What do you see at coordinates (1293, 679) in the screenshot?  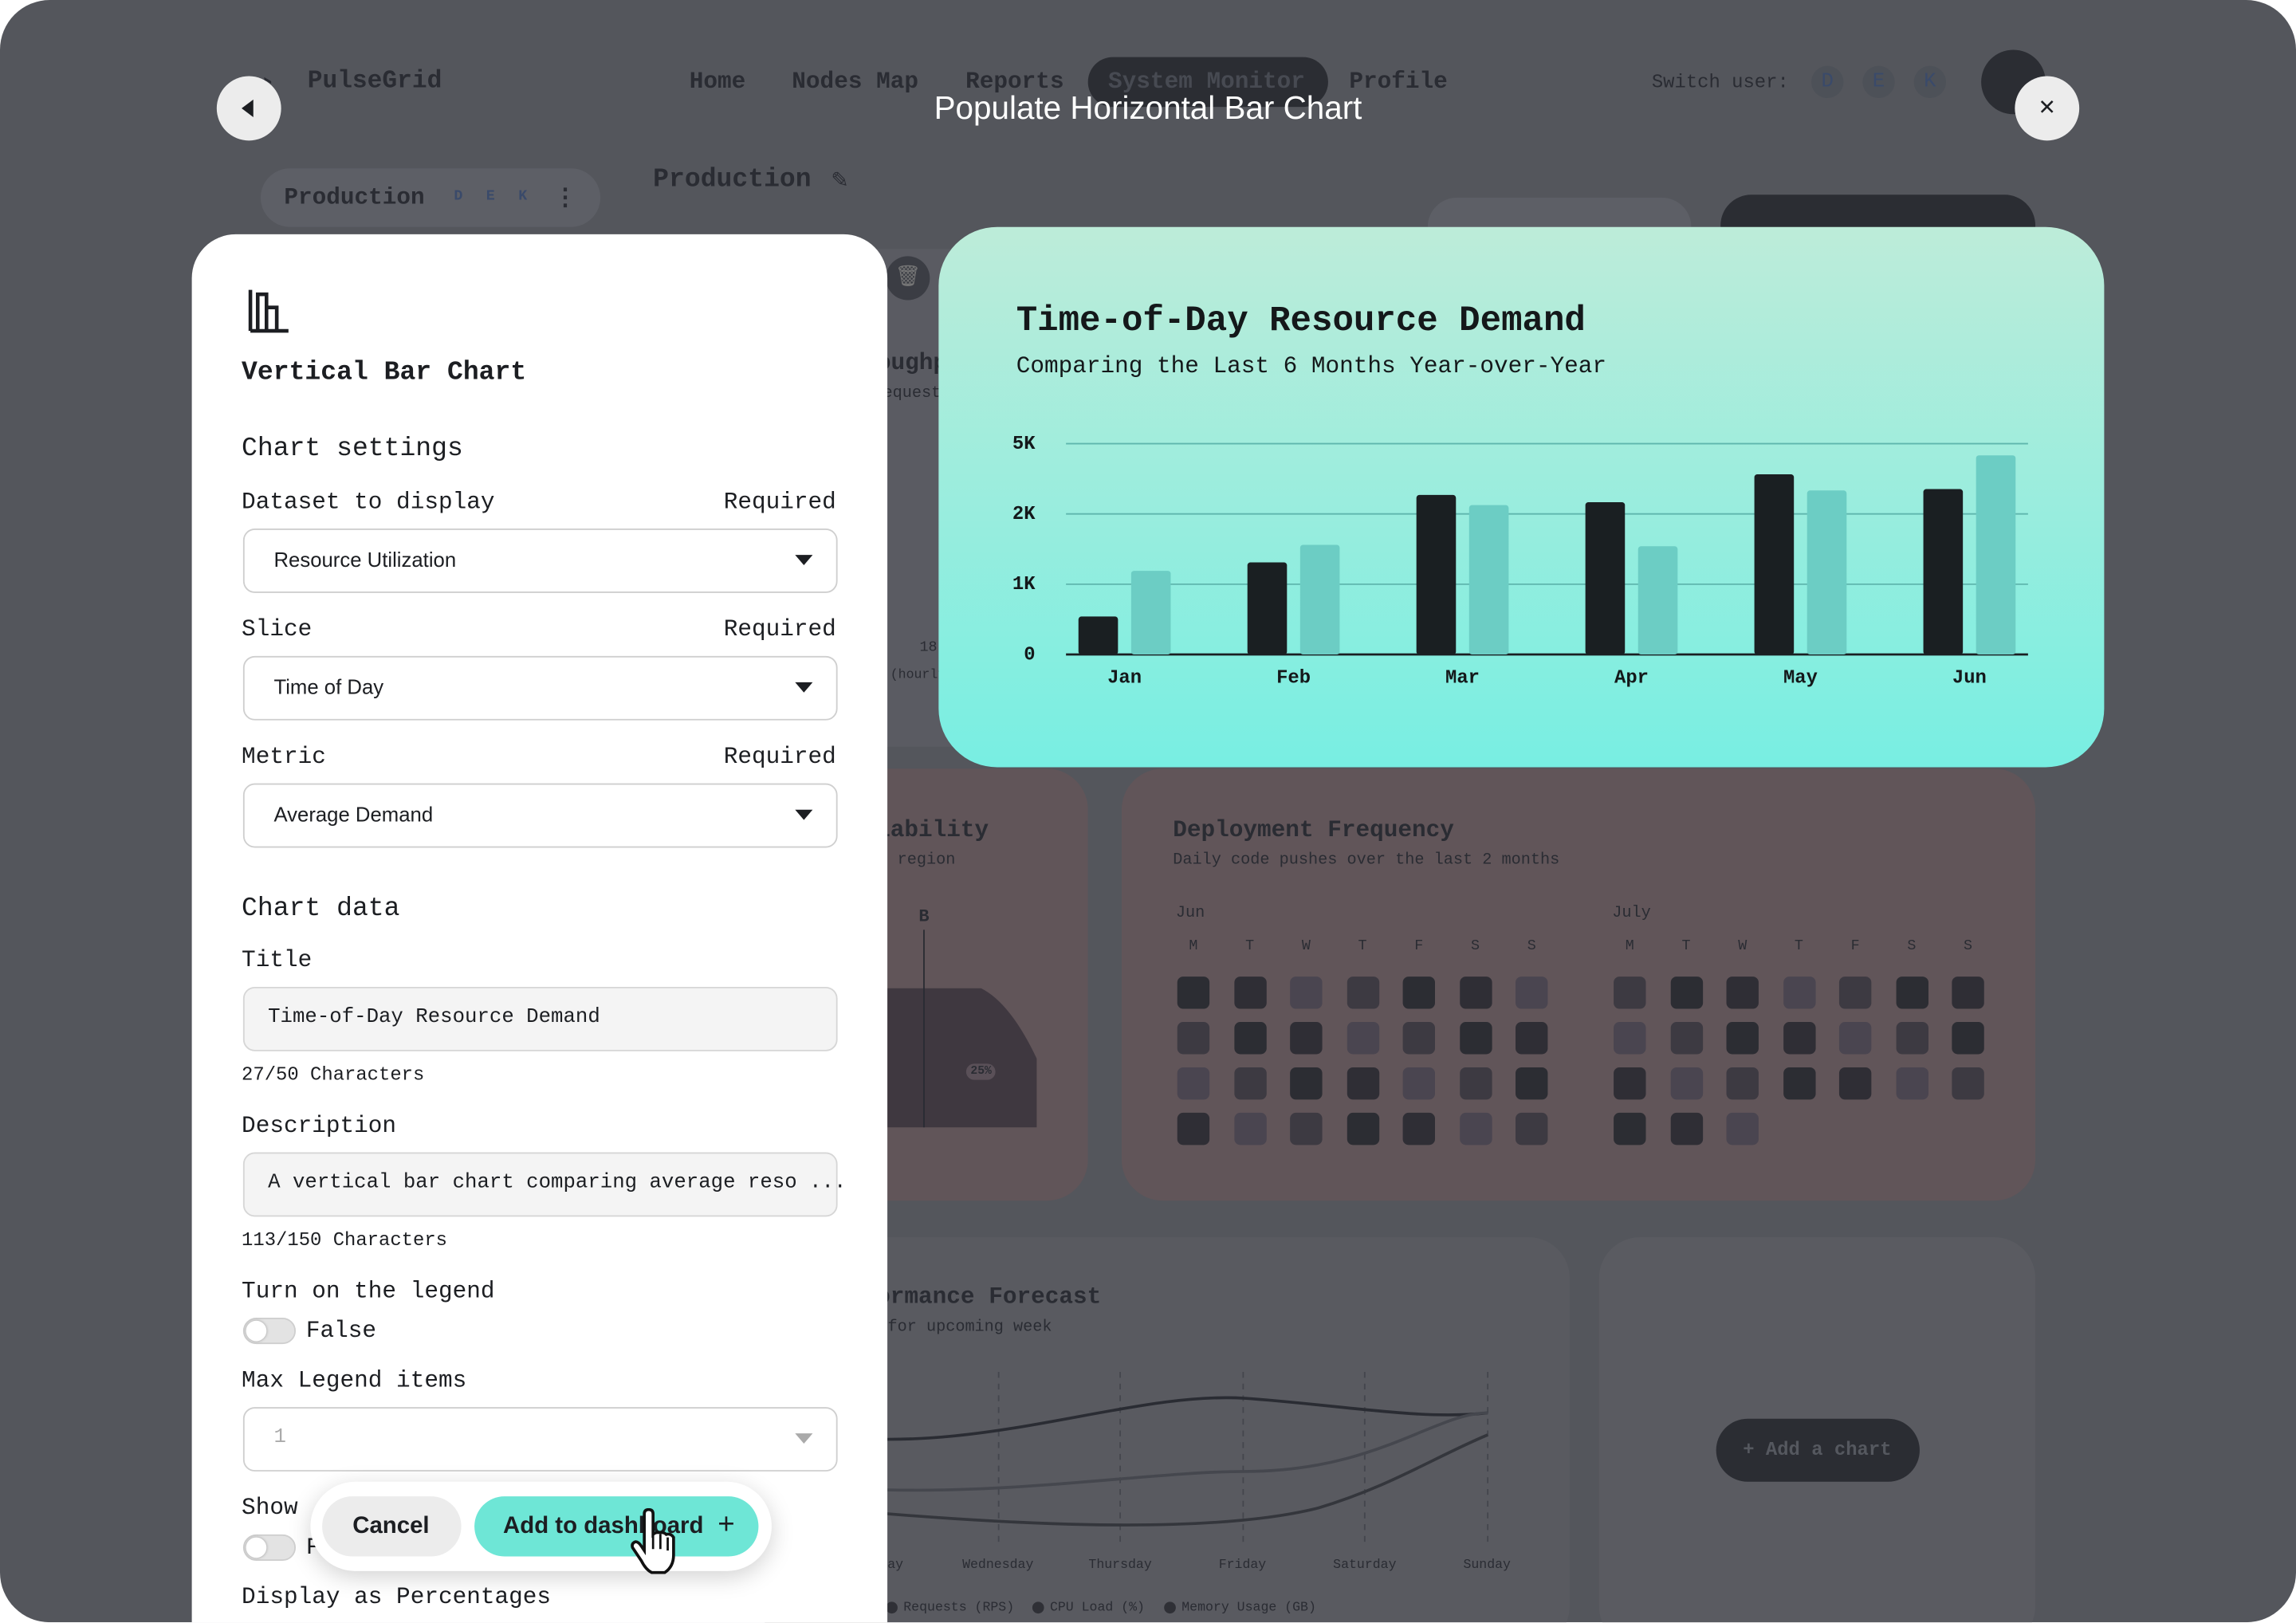 I see `x-tick-label: Feb` at bounding box center [1293, 679].